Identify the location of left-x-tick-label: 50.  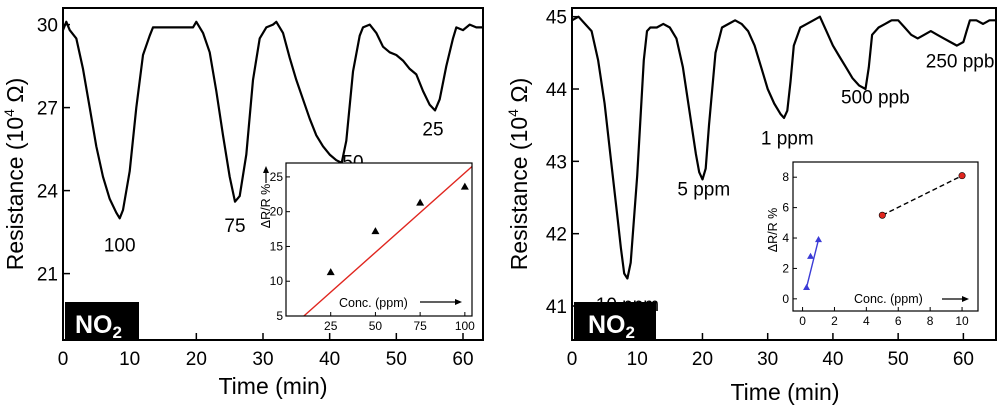
(396, 359).